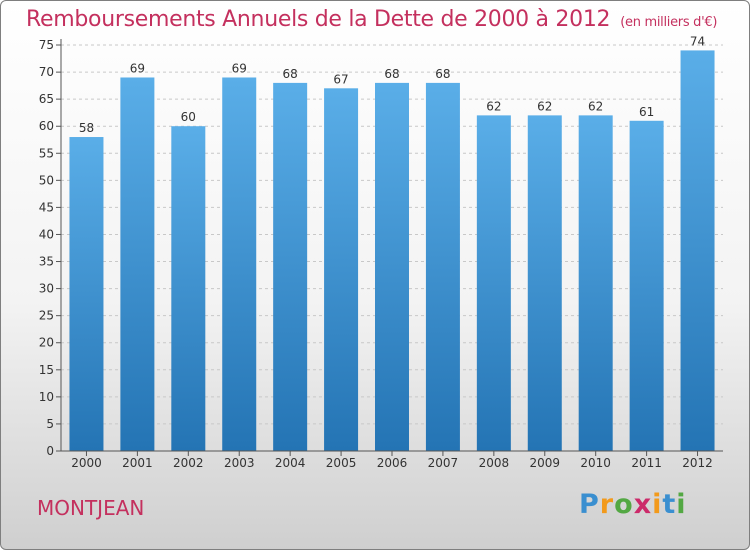  Describe the element at coordinates (290, 463) in the screenshot. I see `x-tick-label-2004: 2004` at that location.